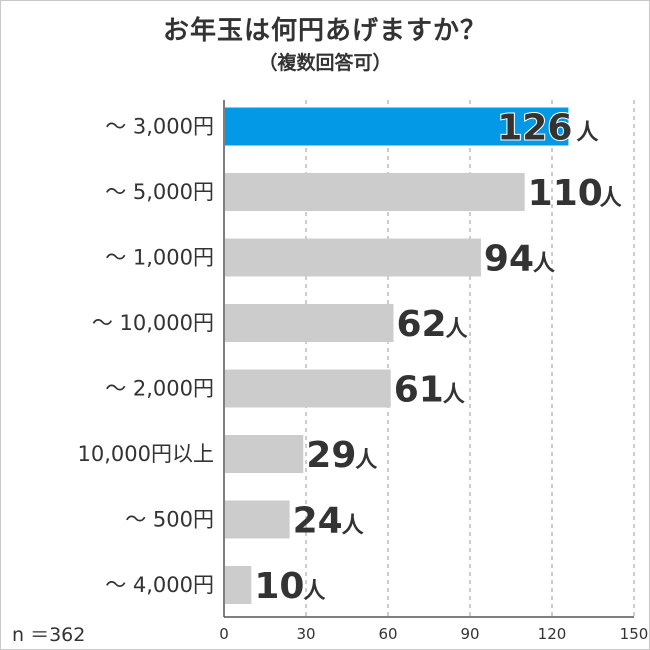  What do you see at coordinates (146, 454) in the screenshot?
I see `category-label: 10,000円以上` at bounding box center [146, 454].